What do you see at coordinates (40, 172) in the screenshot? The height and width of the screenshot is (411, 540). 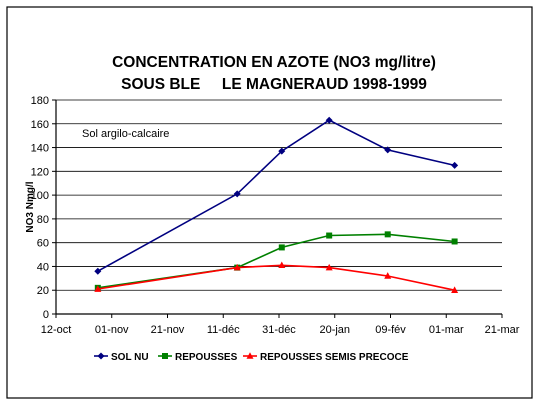 I see `y-tick-label: 120` at bounding box center [40, 172].